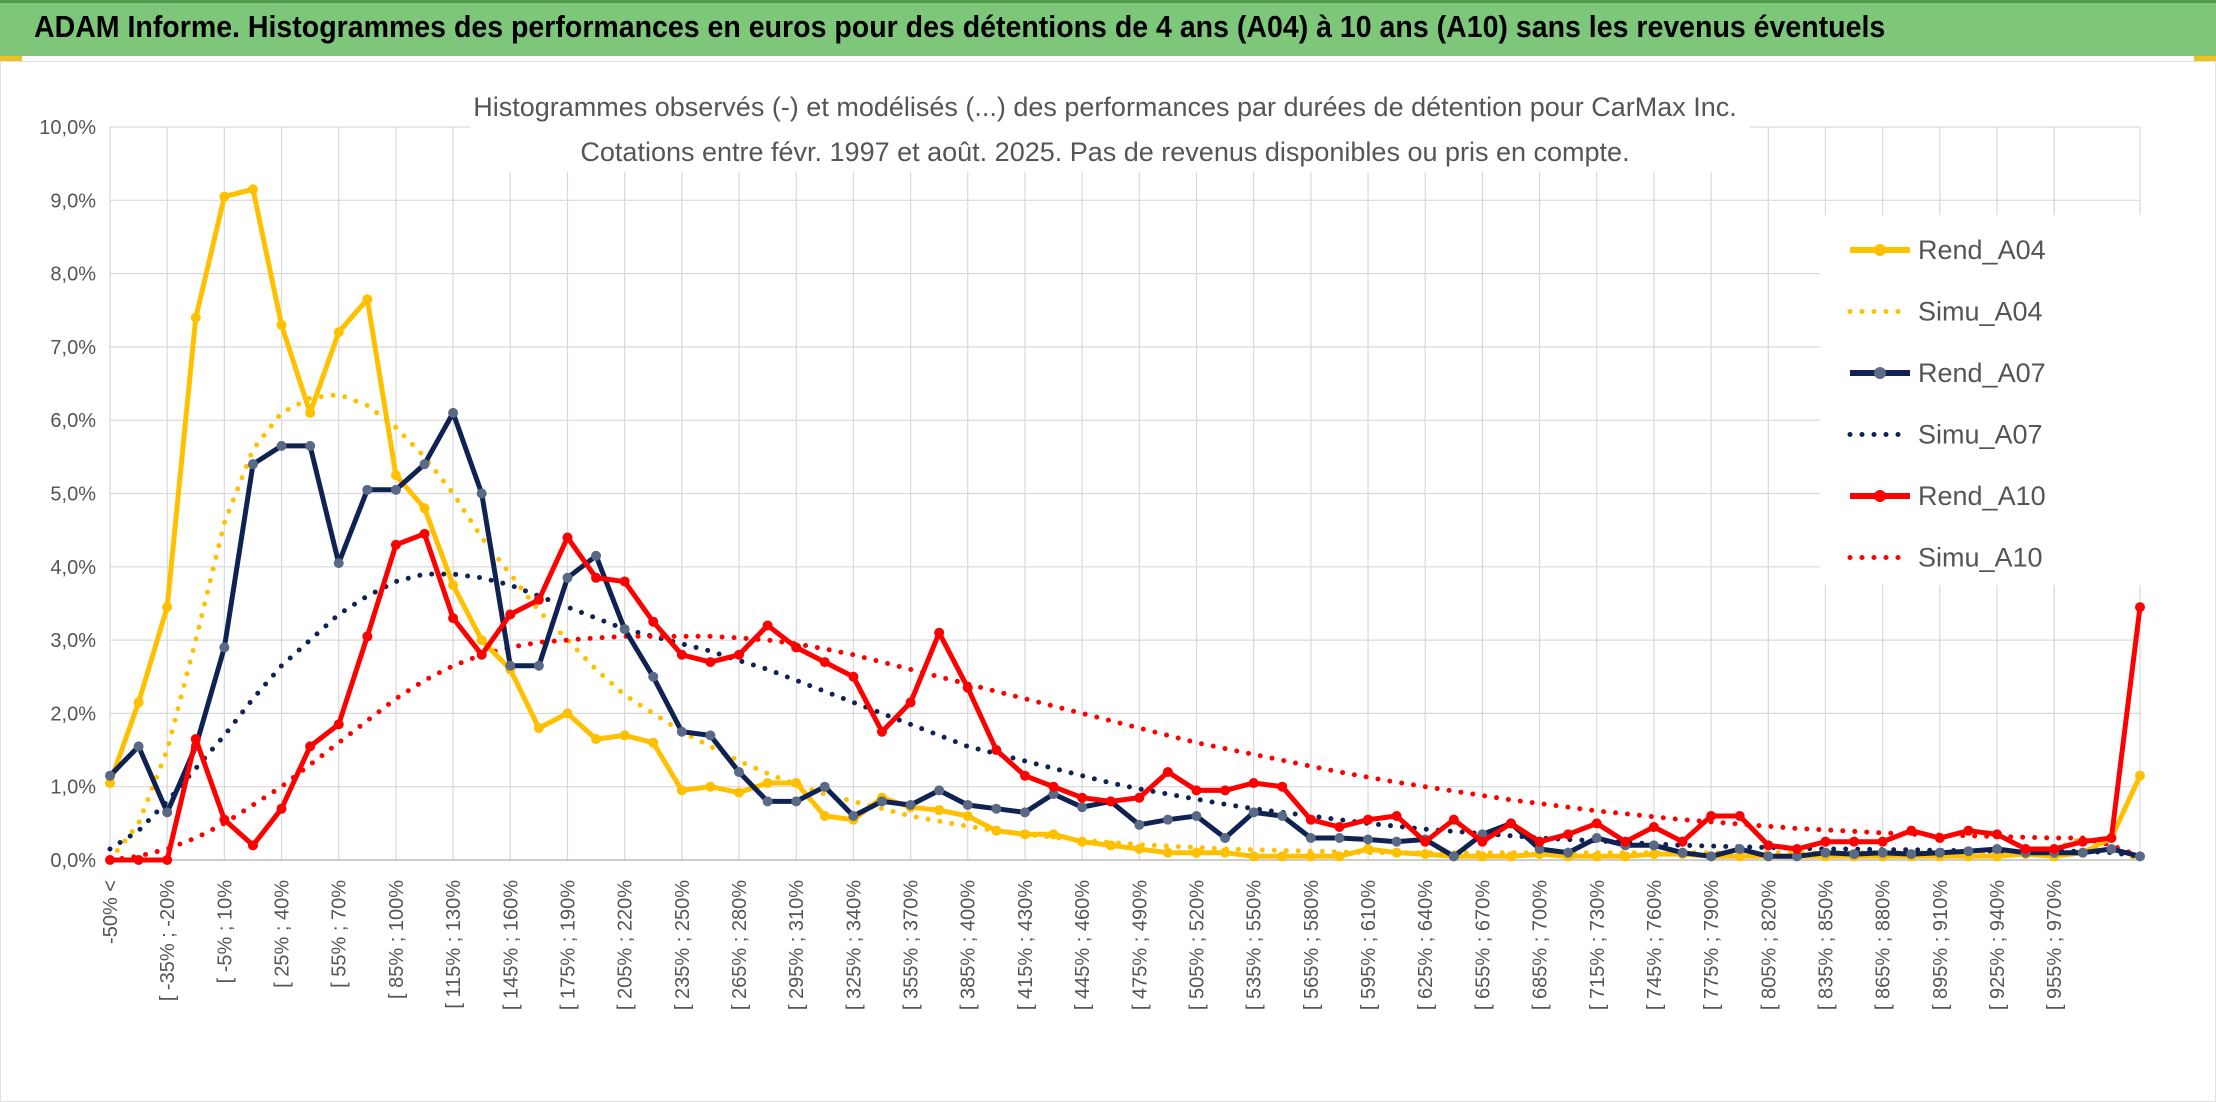 This screenshot has height=1102, width=2216. Describe the element at coordinates (73, 421) in the screenshot. I see `y-tick-label: 6,0%` at that location.